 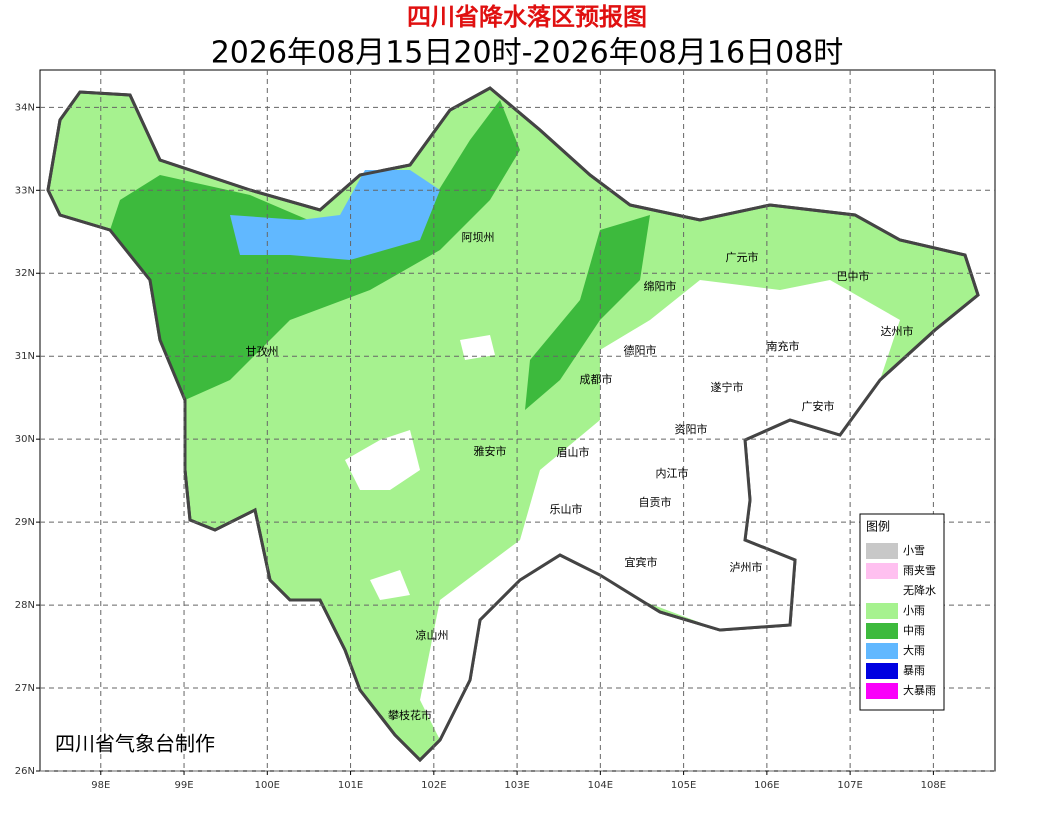 What do you see at coordinates (672, 473) in the screenshot?
I see `city-label: 内江市` at bounding box center [672, 473].